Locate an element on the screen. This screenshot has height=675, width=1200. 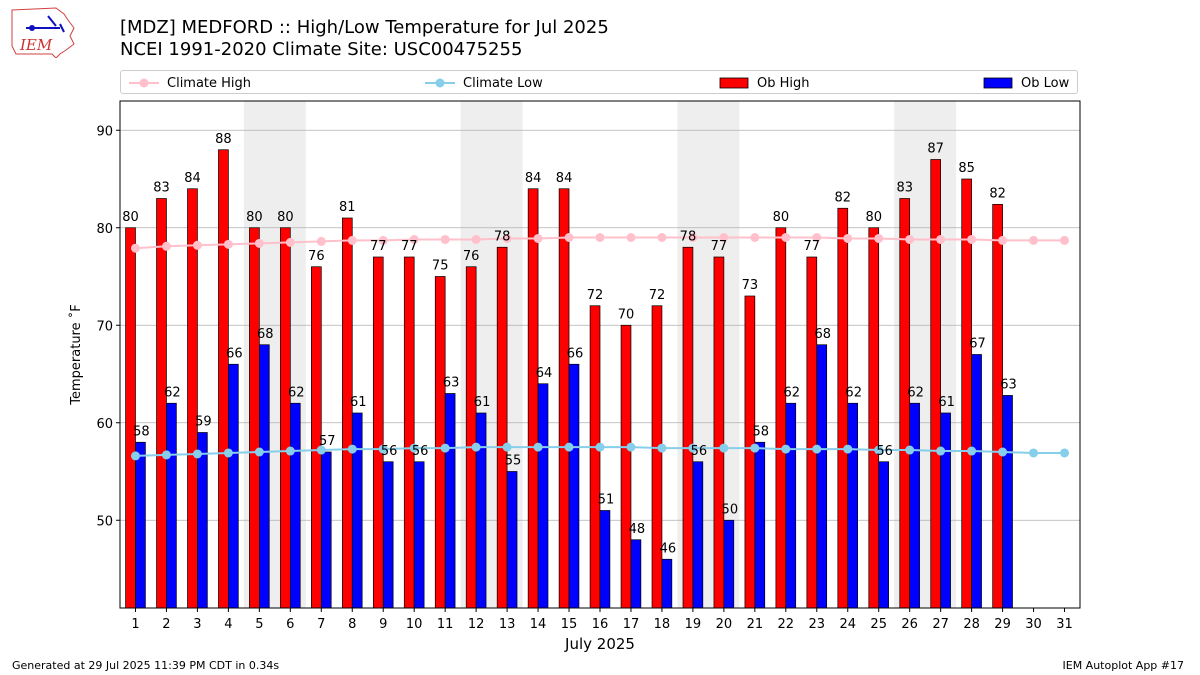
label-ob-high: 75 is located at coordinates (440, 266).